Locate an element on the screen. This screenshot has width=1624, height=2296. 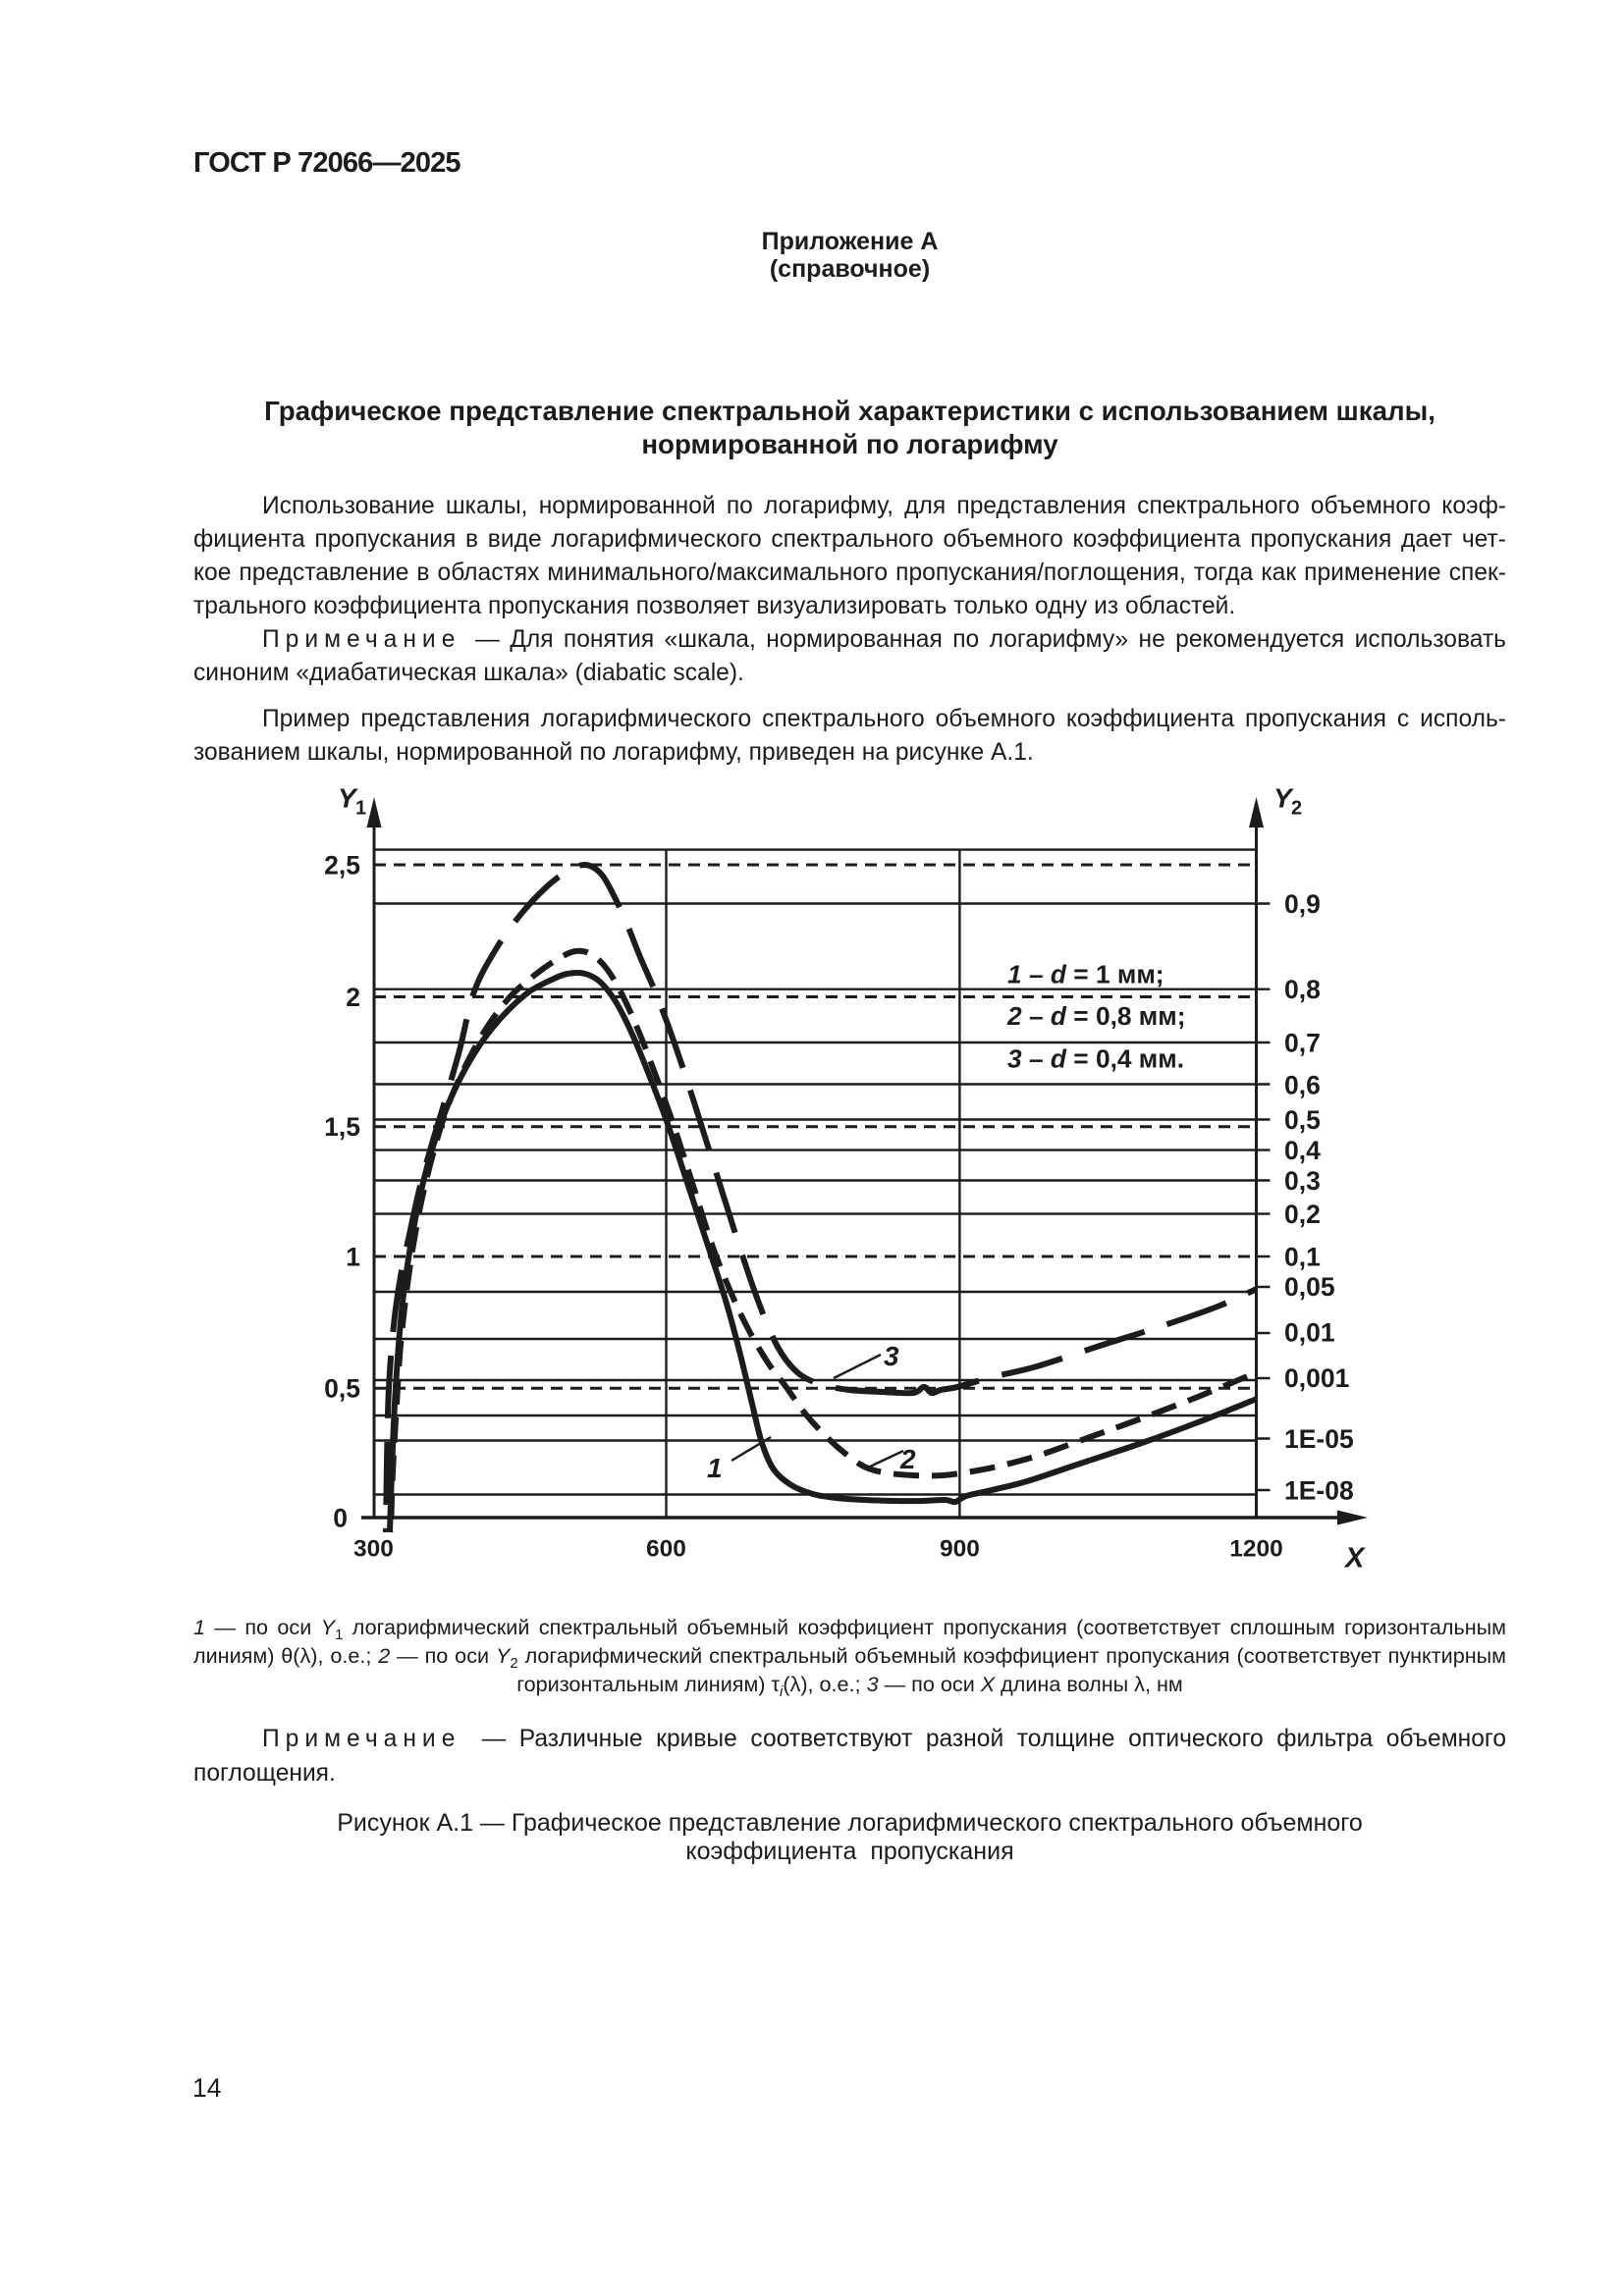
svg-text: 300 is located at coordinates (373, 1549).